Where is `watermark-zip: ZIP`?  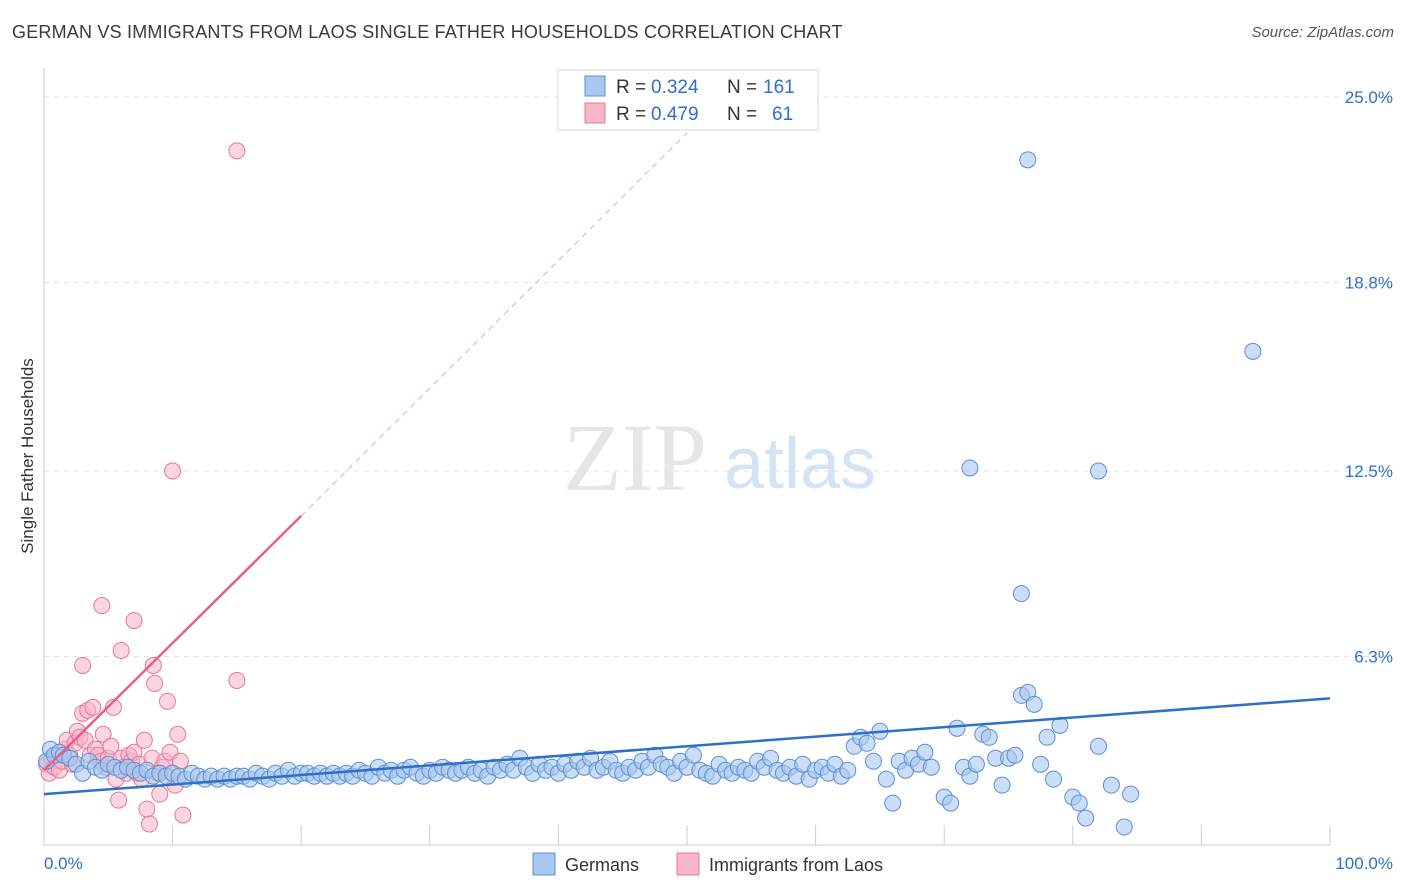 watermark-zip: ZIP is located at coordinates (635, 457).